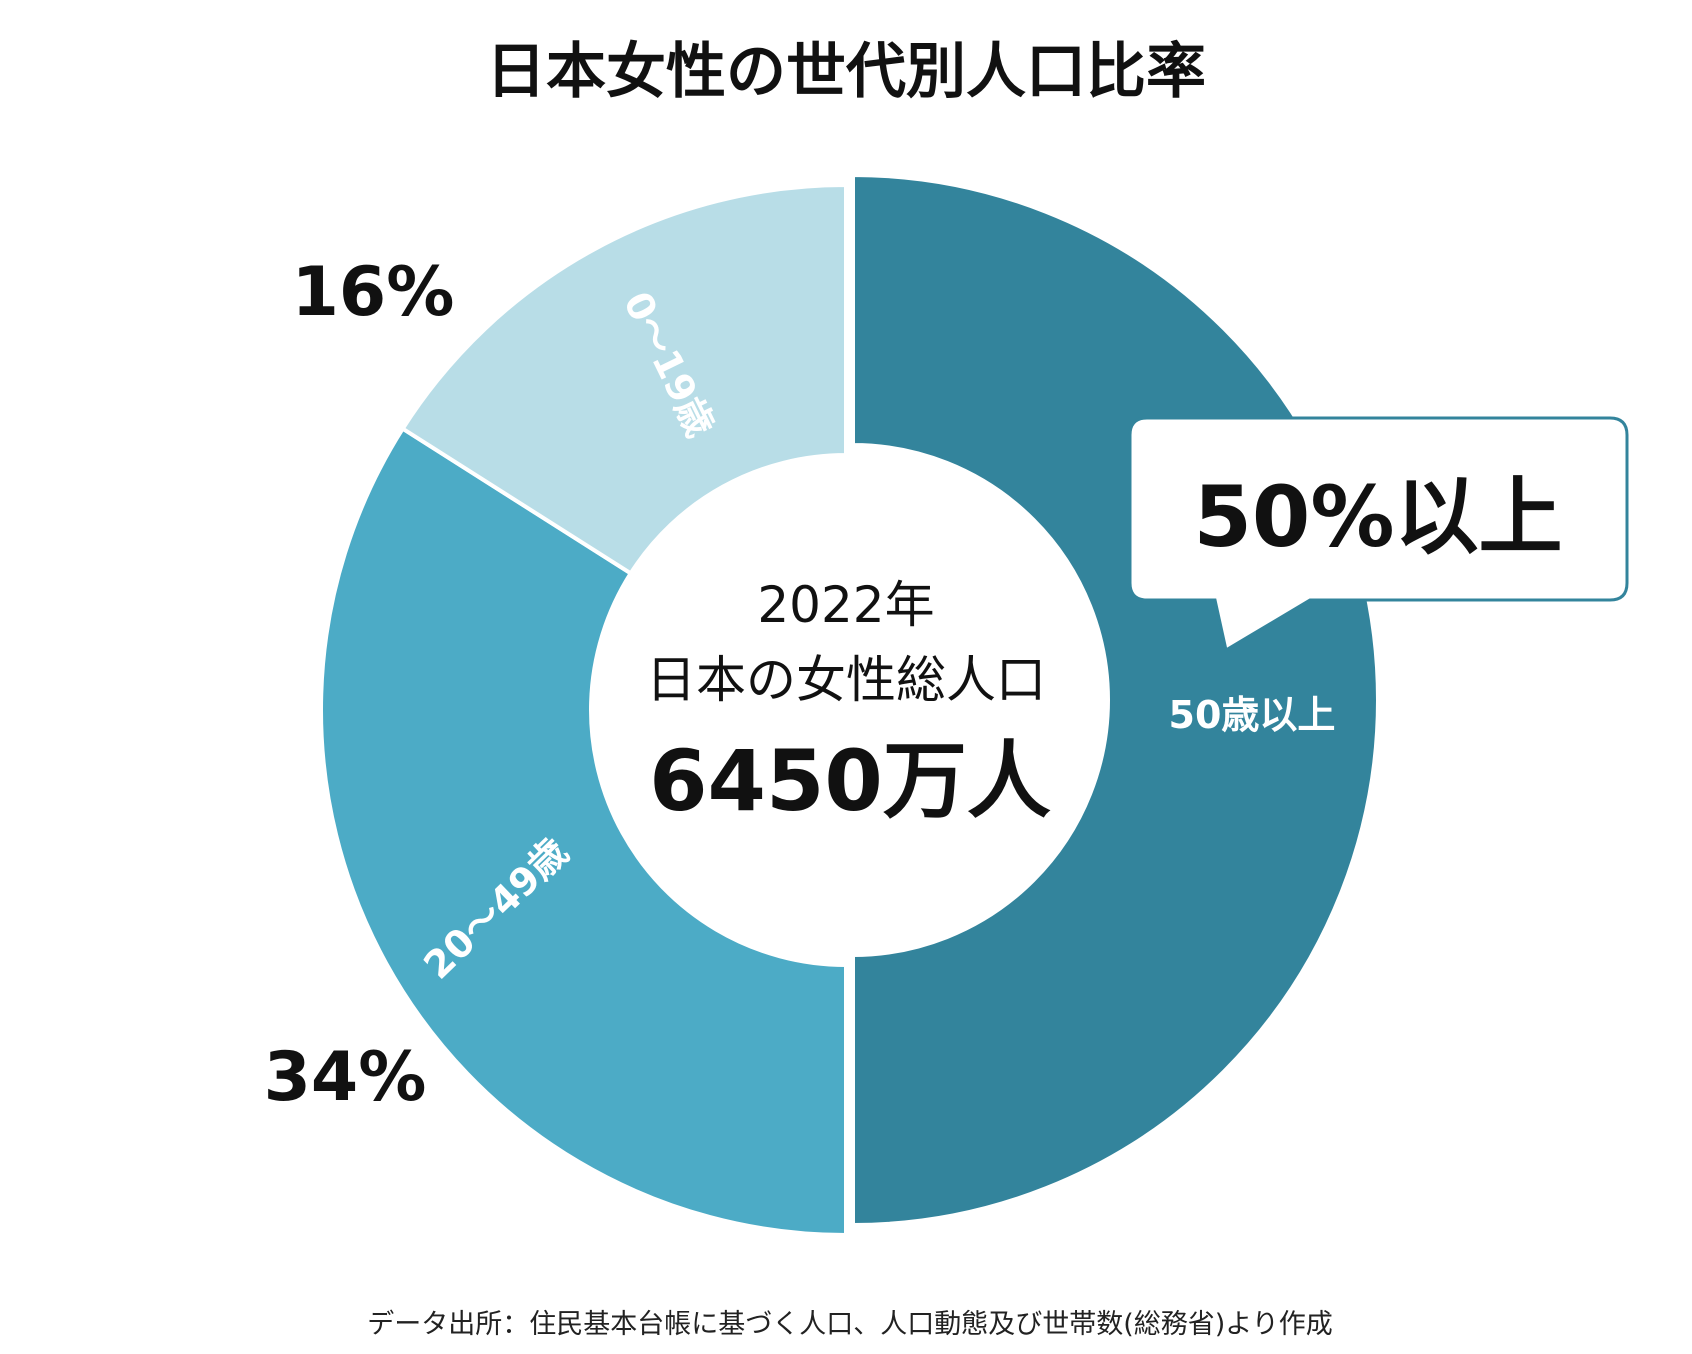 The width and height of the screenshot is (1692, 1354). What do you see at coordinates (850, 781) in the screenshot?
I see `center-total: 6450万人` at bounding box center [850, 781].